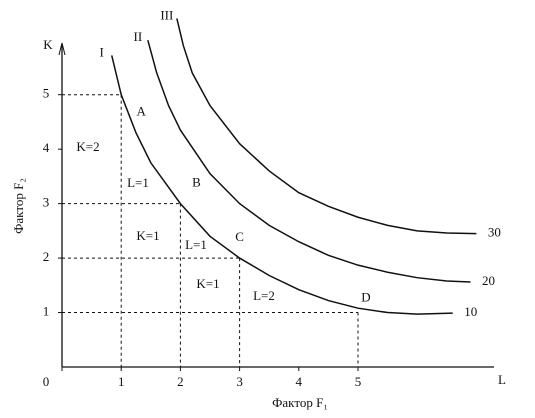 The image size is (535, 418). I want to click on curve-name: III, so click(166, 14).